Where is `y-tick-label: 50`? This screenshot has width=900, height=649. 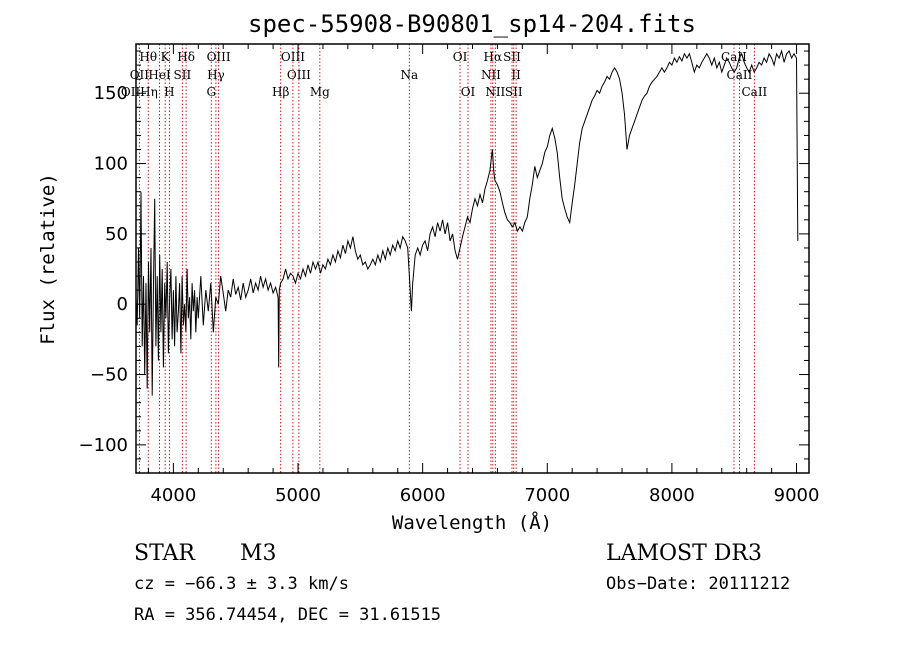 y-tick-label: 50 is located at coordinates (116, 234).